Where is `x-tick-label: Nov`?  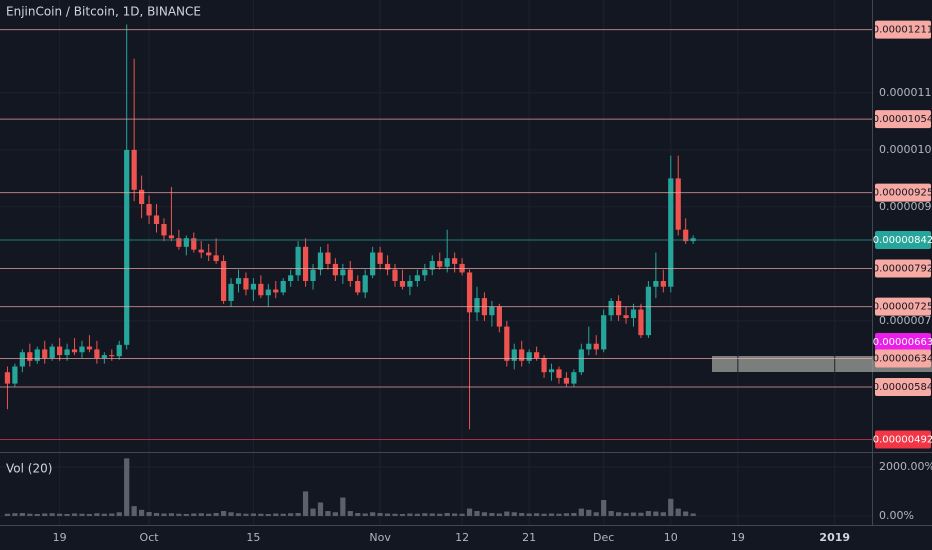
x-tick-label: Nov is located at coordinates (380, 537).